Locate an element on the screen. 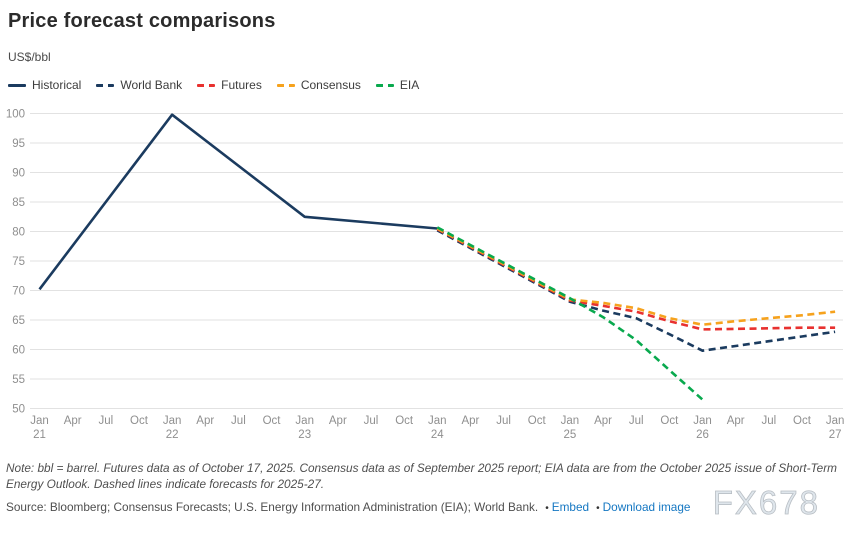  y-axis-tick-label: 100 is located at coordinates (15, 115).